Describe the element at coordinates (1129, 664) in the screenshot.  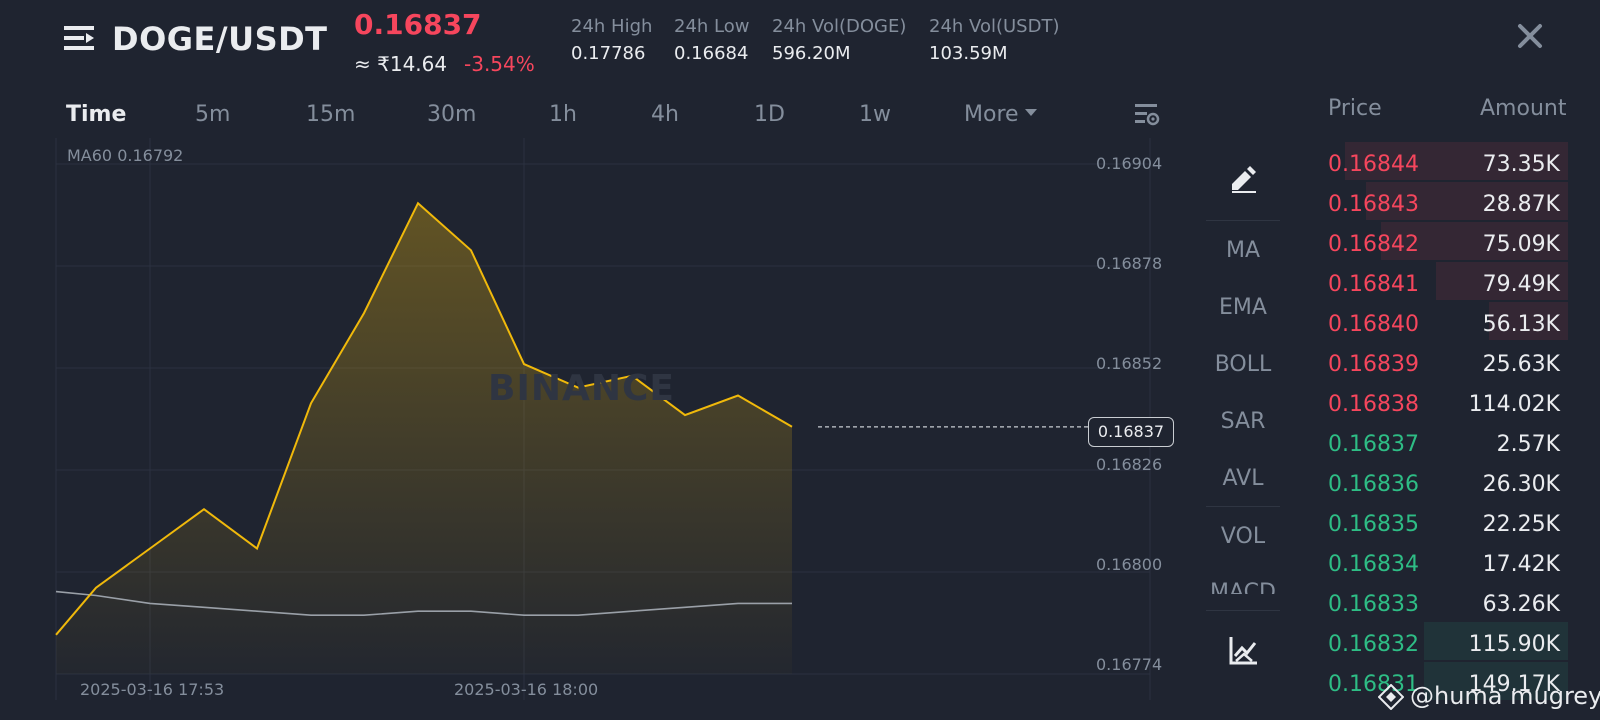
I see `y-tick-label: 0.16774` at that location.